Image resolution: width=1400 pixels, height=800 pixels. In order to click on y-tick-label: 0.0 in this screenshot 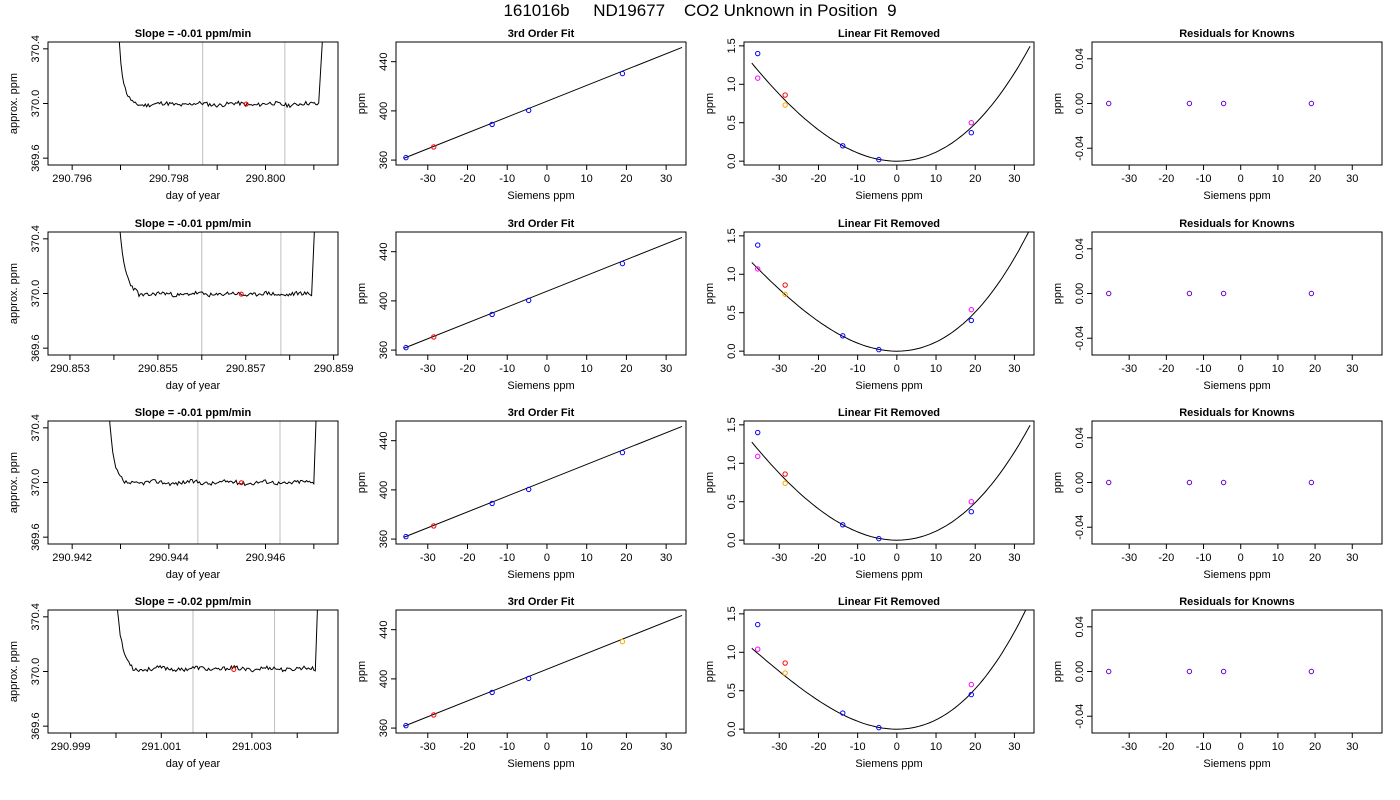, I will do `click(732, 729)`.